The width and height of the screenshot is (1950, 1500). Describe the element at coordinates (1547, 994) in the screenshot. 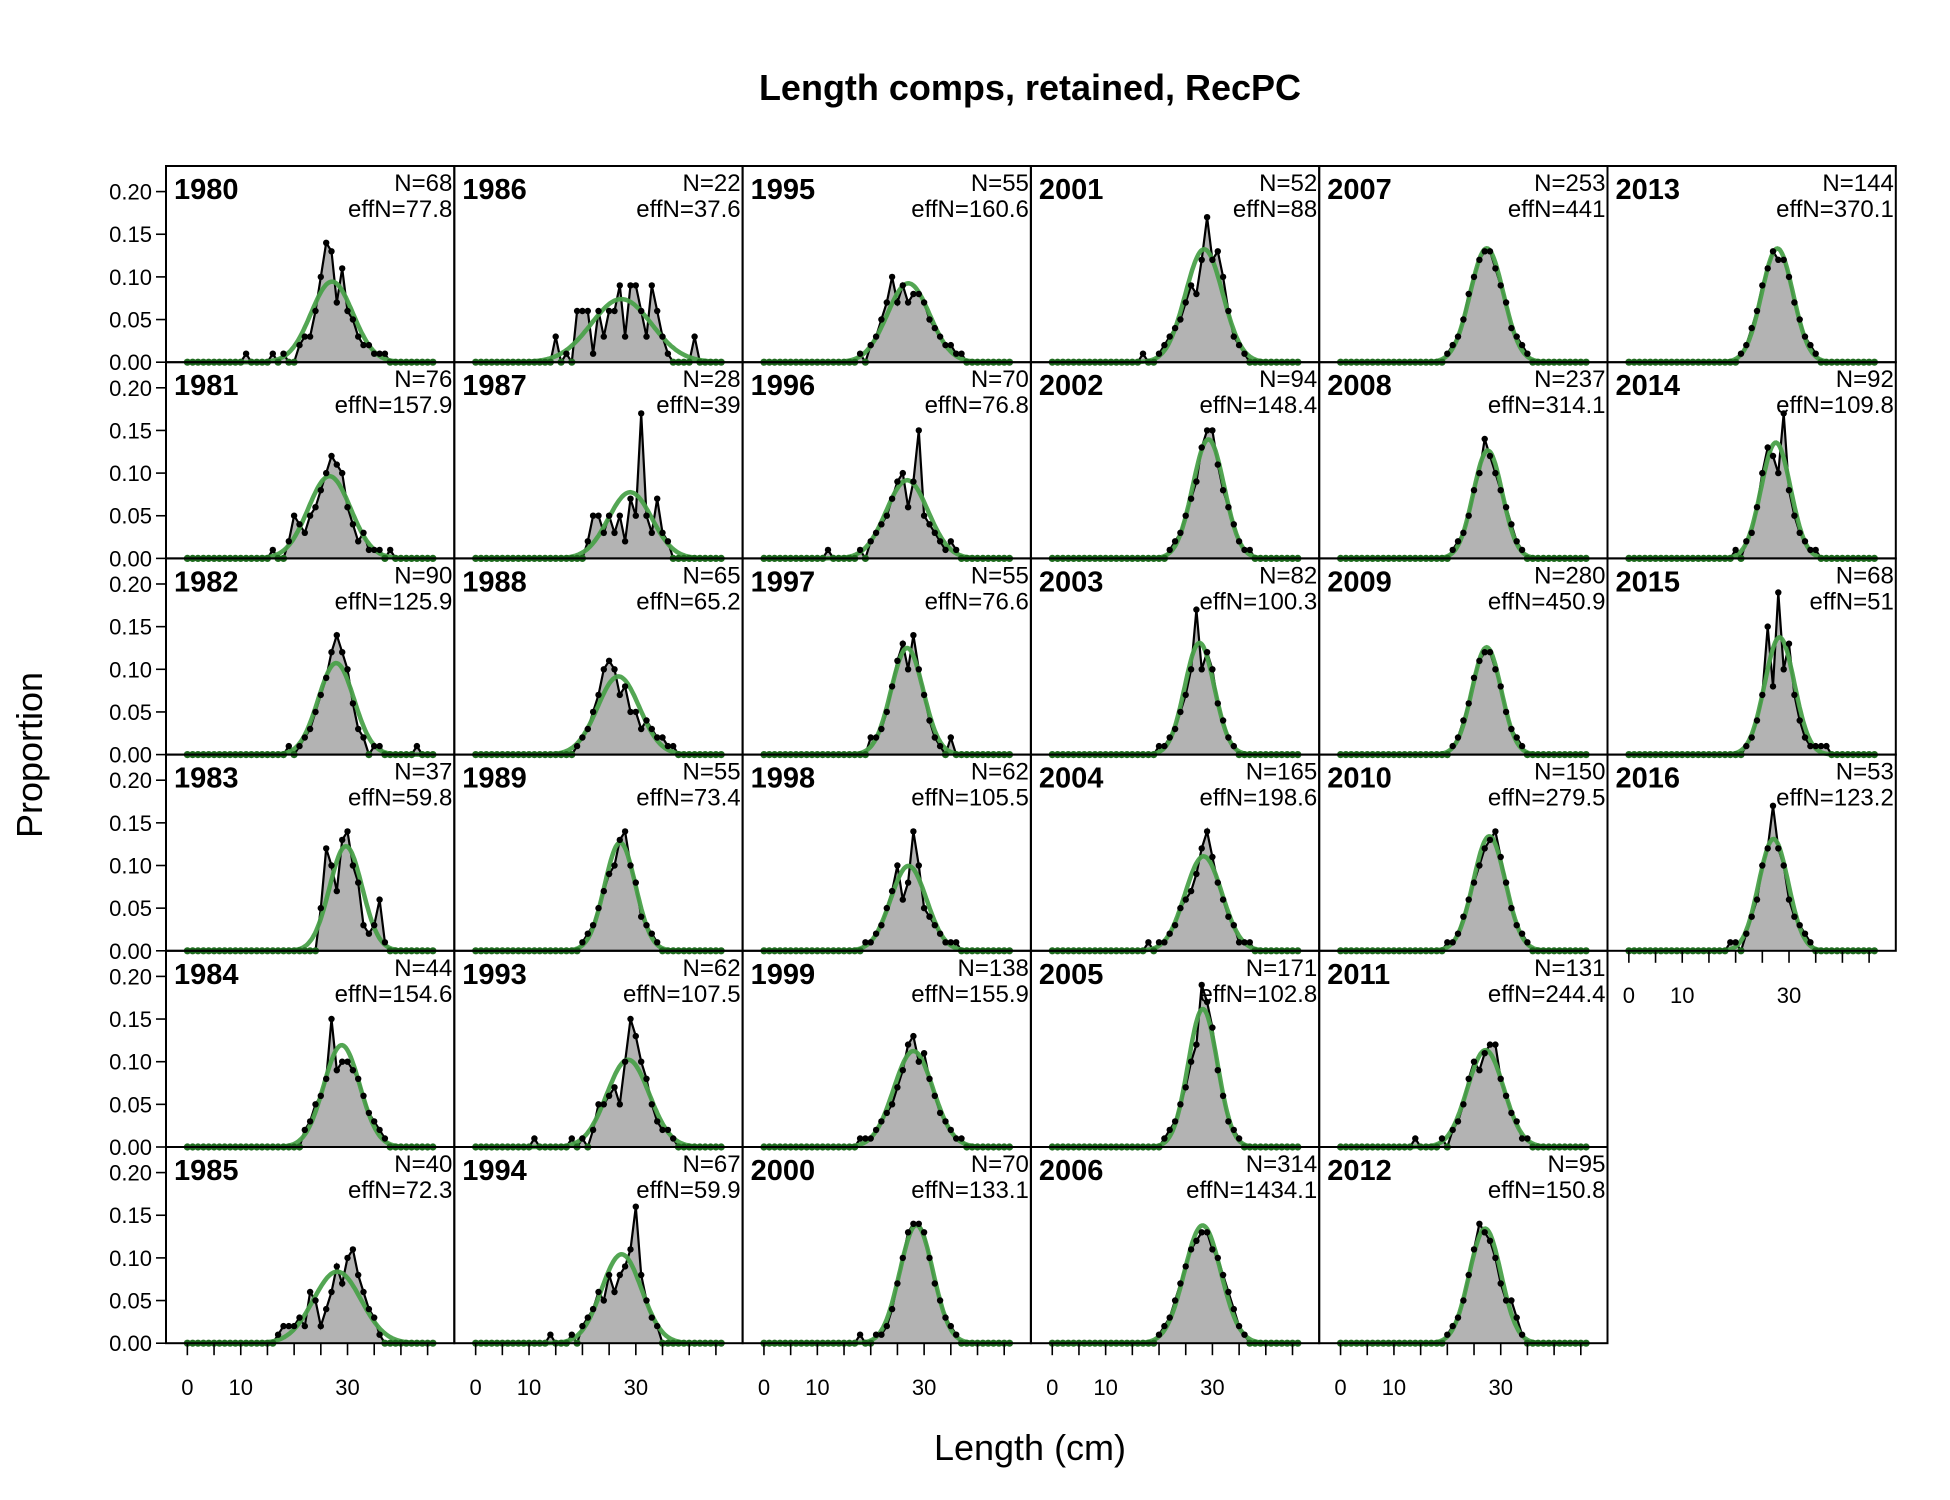

I see `panel-effn-label: effN=244.4` at that location.